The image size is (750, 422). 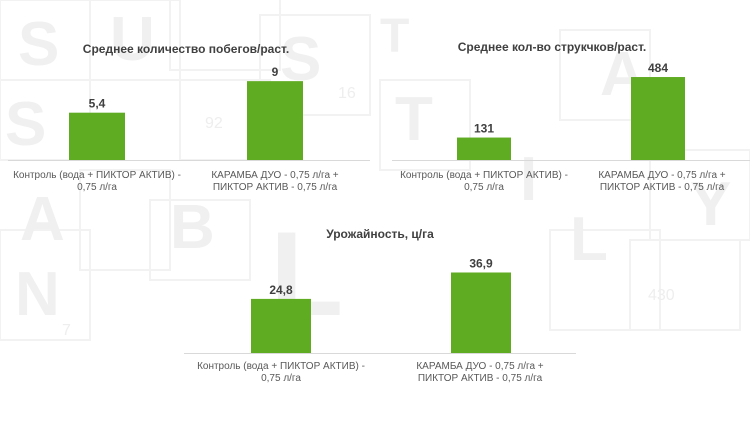 I want to click on svg-text: 430, so click(x=661, y=295).